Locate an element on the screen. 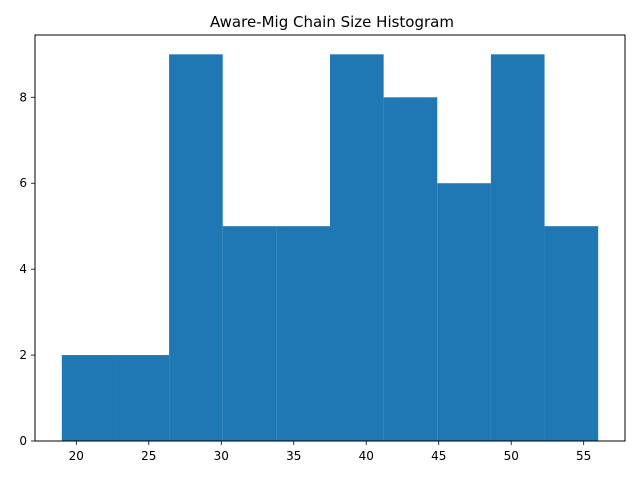 This screenshot has width=640, height=480. x-tick-label: 40 is located at coordinates (366, 456).